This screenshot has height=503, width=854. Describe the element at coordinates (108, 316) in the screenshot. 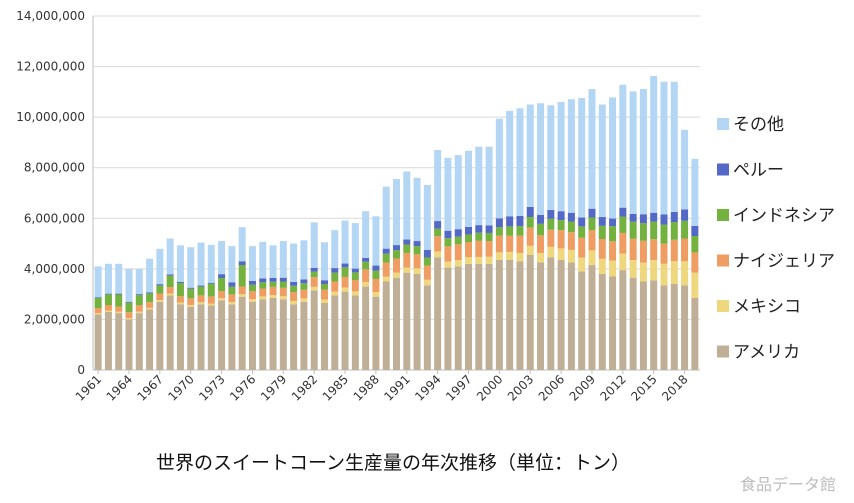

I see `bar-stack-1962` at that location.